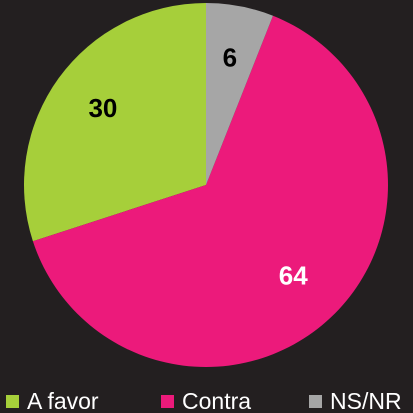 This screenshot has height=413, width=413. Describe the element at coordinates (63, 400) in the screenshot. I see `legend-label: A favor` at that location.